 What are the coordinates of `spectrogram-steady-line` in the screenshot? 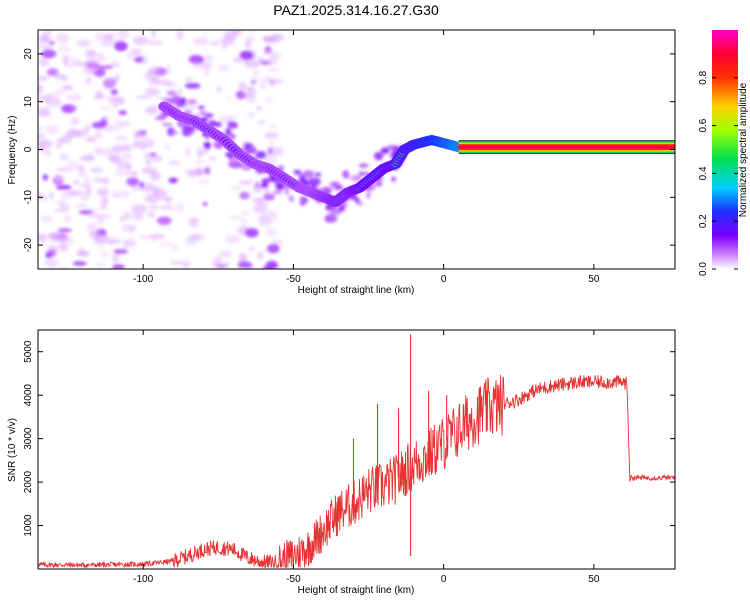 It's located at (566, 147).